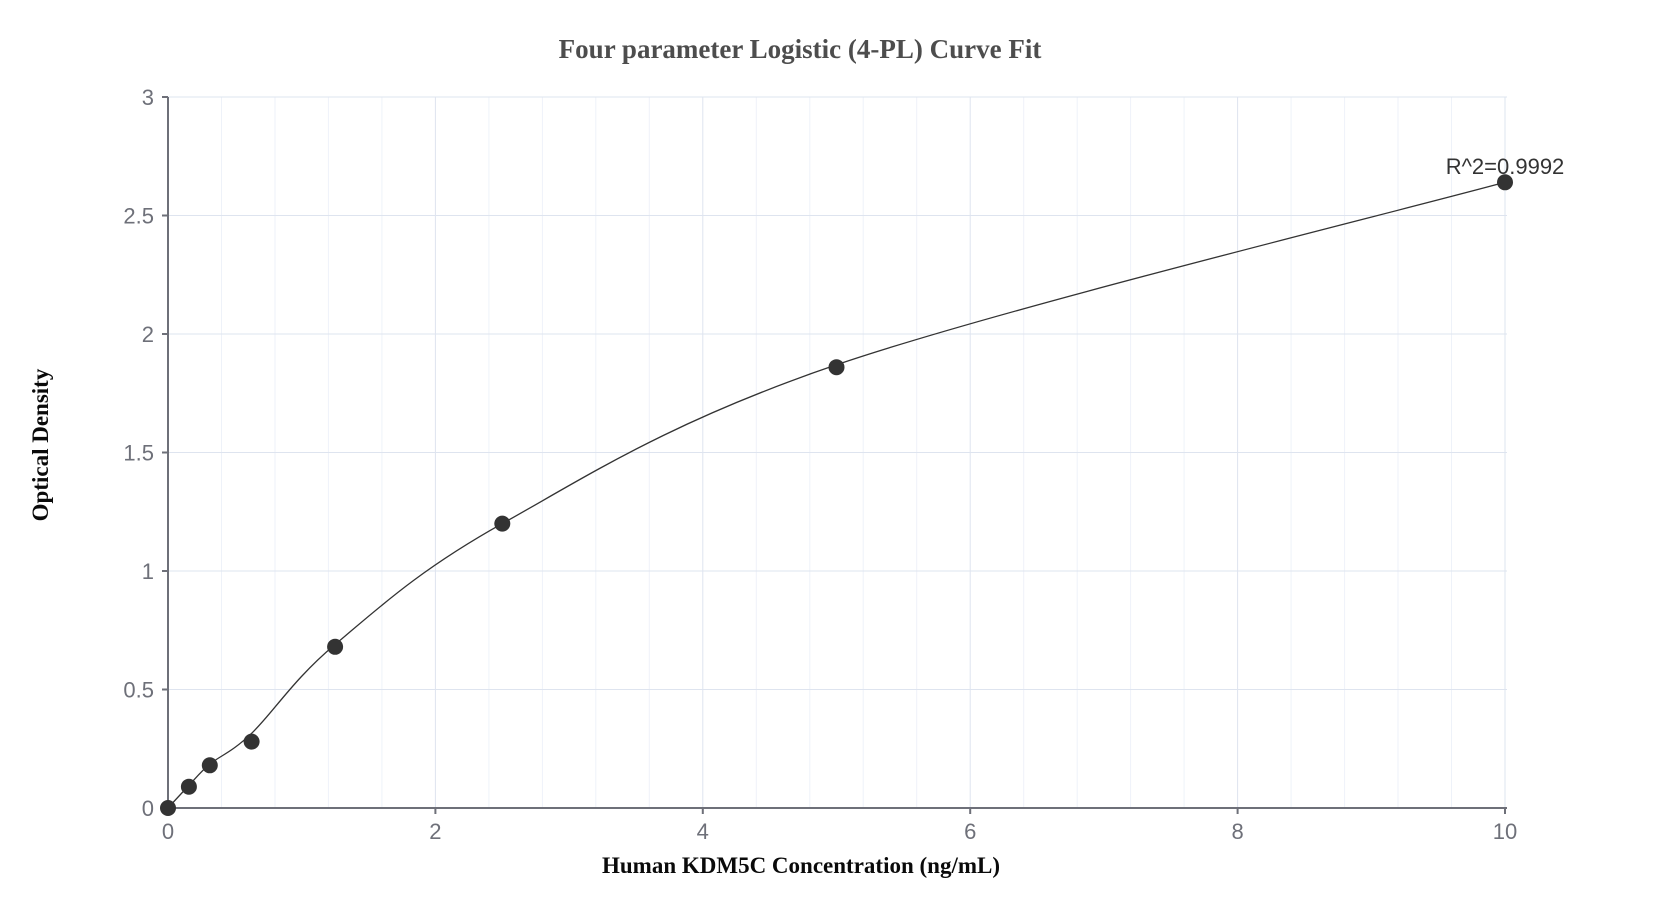 The width and height of the screenshot is (1673, 924). What do you see at coordinates (970, 831) in the screenshot?
I see `x-tick-label-6: 6` at bounding box center [970, 831].